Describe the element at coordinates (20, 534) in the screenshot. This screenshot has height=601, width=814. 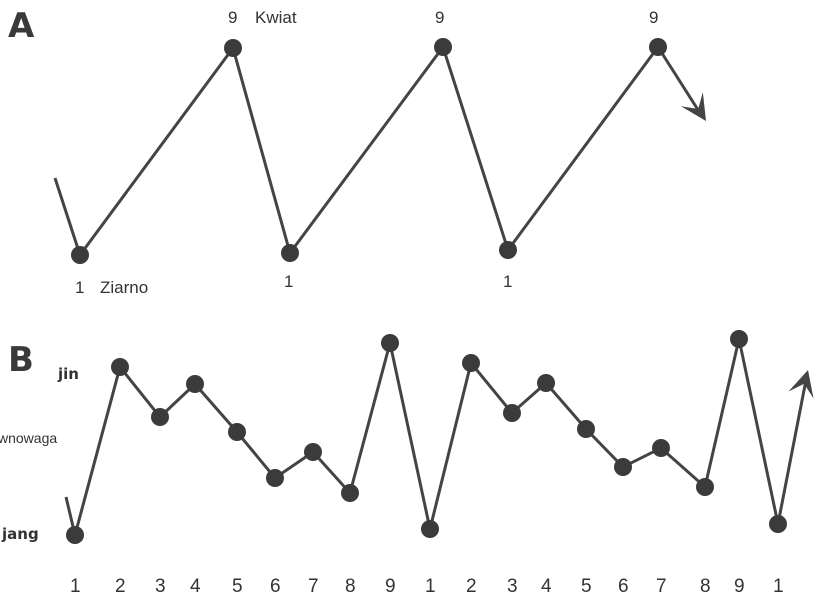
I see `jang-label: jang` at that location.